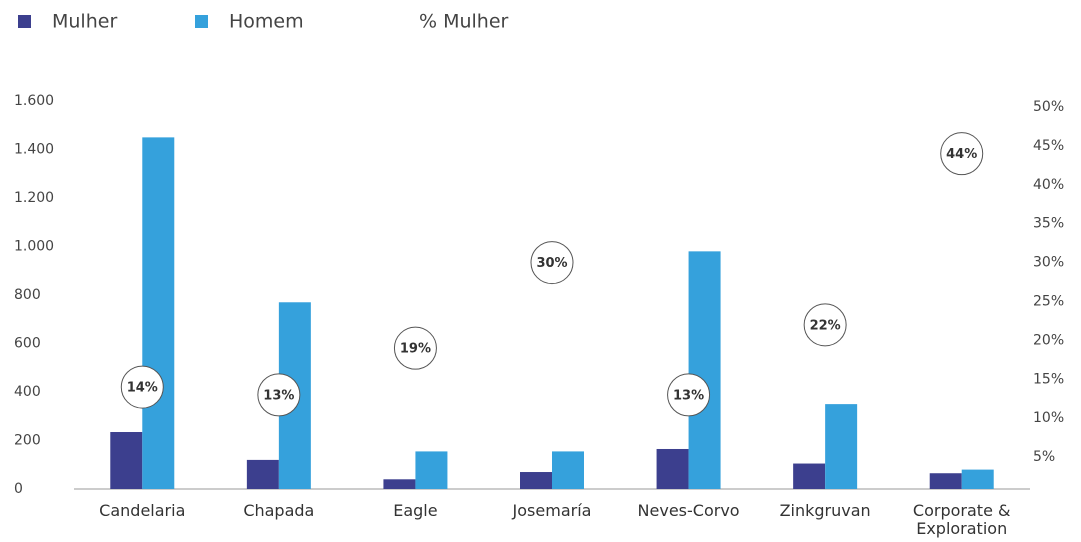  I want to click on y2-tick-label: 30%, so click(1048, 263).